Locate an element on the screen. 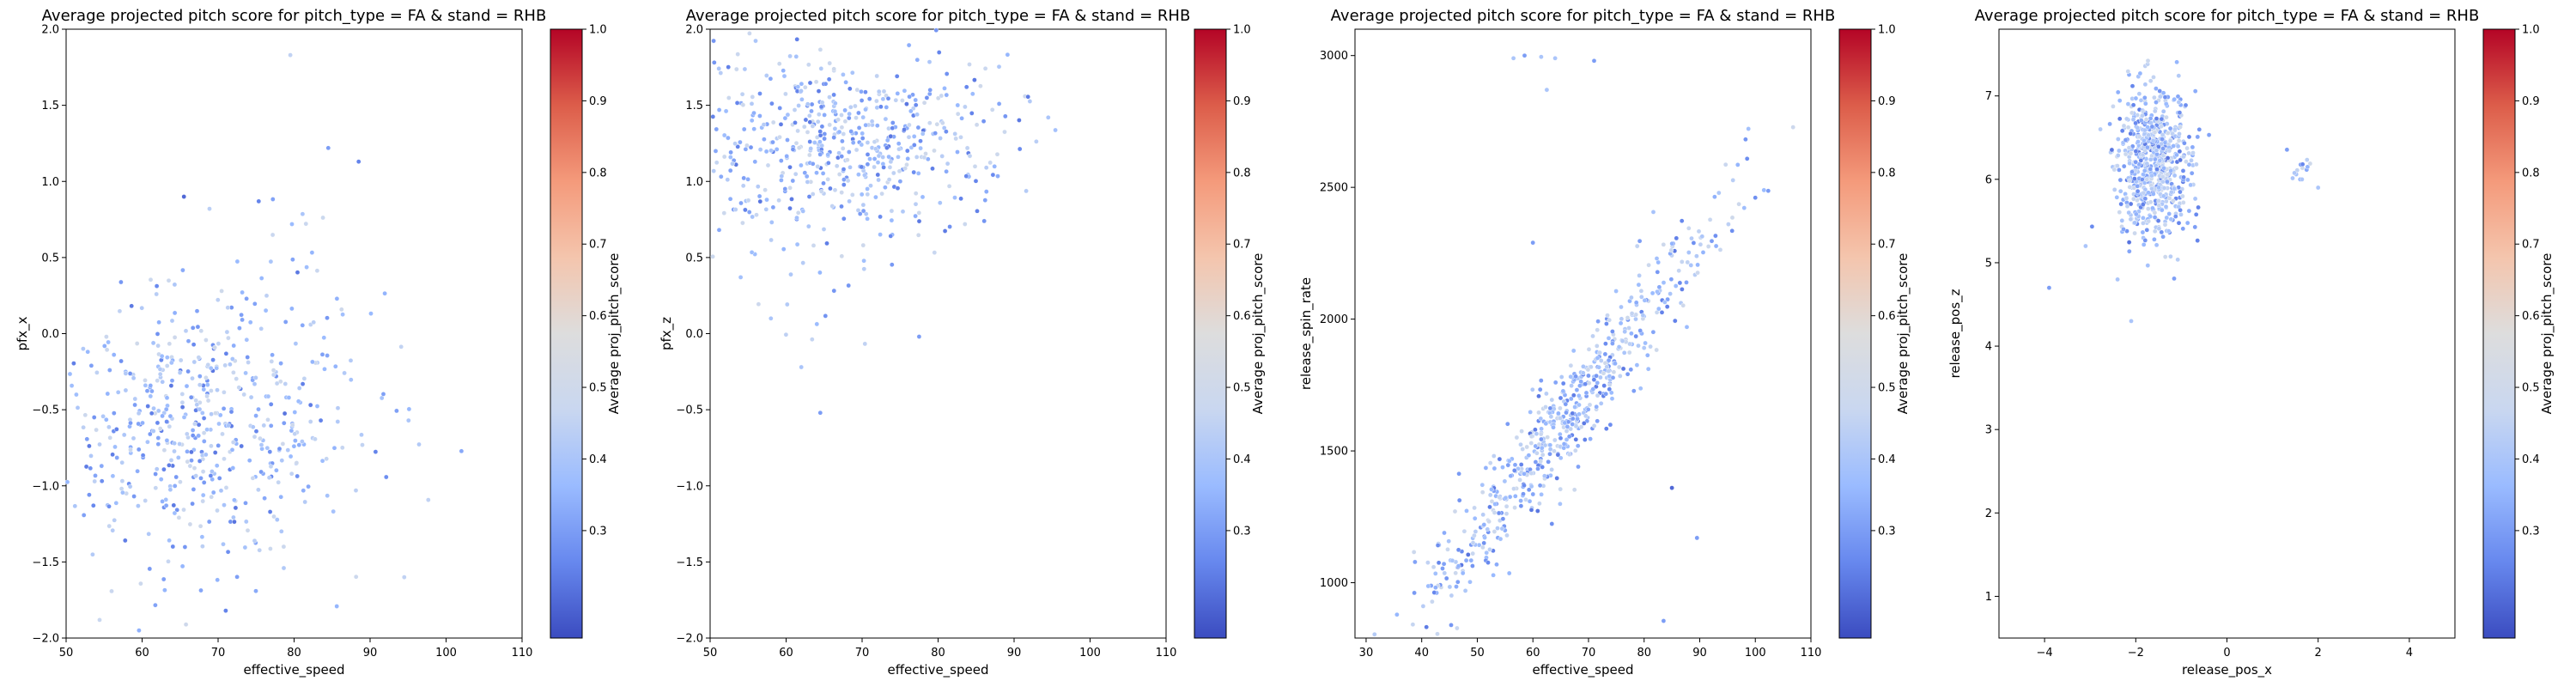  colorbar-tick-label: 0.3 is located at coordinates (598, 531).